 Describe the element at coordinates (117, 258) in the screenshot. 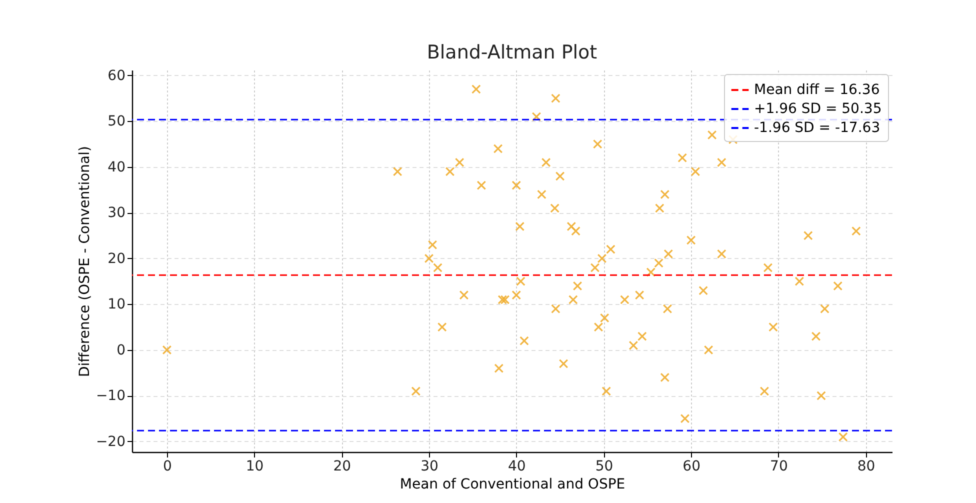

I see `y-tick-label: 20` at that location.